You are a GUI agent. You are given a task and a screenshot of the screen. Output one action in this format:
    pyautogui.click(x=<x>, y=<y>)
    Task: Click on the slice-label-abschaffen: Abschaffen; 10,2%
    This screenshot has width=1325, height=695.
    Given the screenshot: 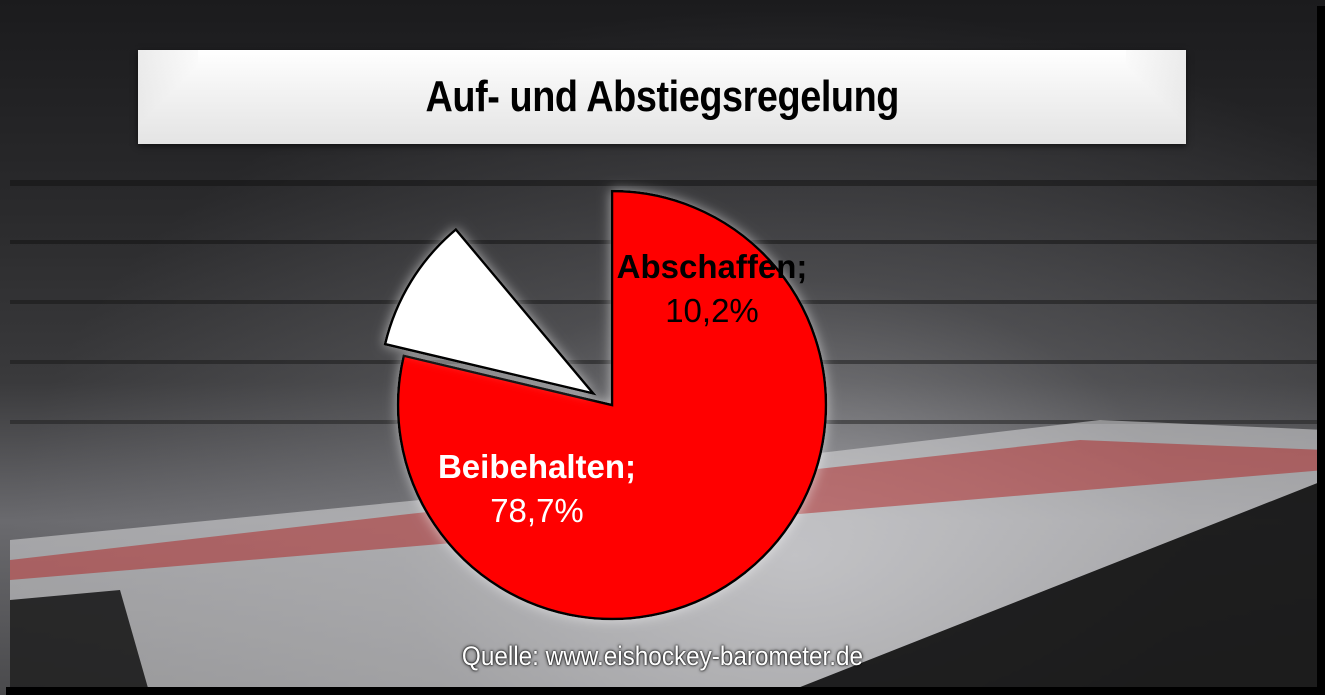 What is the action you would take?
    pyautogui.click(x=712, y=288)
    